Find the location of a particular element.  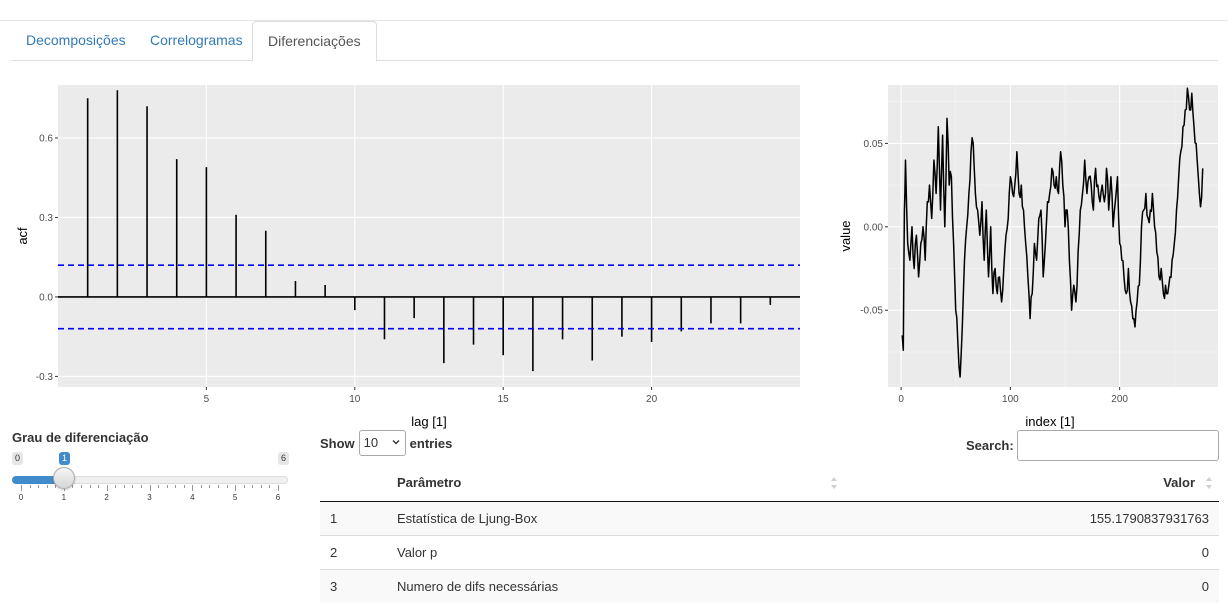

chevron-down-icon is located at coordinates (396, 442).